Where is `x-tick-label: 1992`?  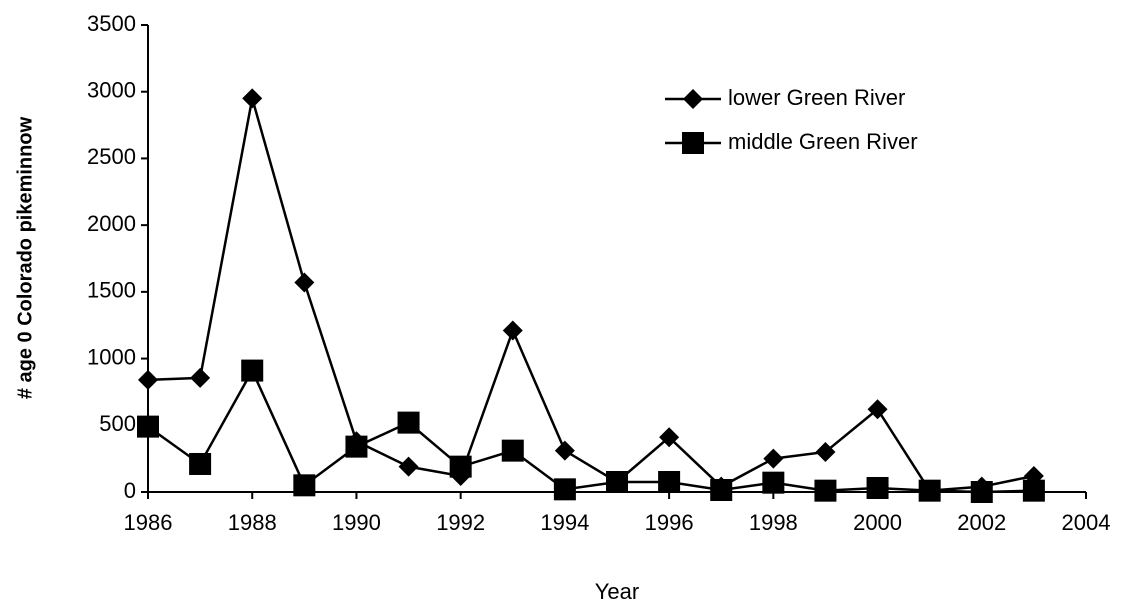
x-tick-label: 1992 is located at coordinates (460, 522).